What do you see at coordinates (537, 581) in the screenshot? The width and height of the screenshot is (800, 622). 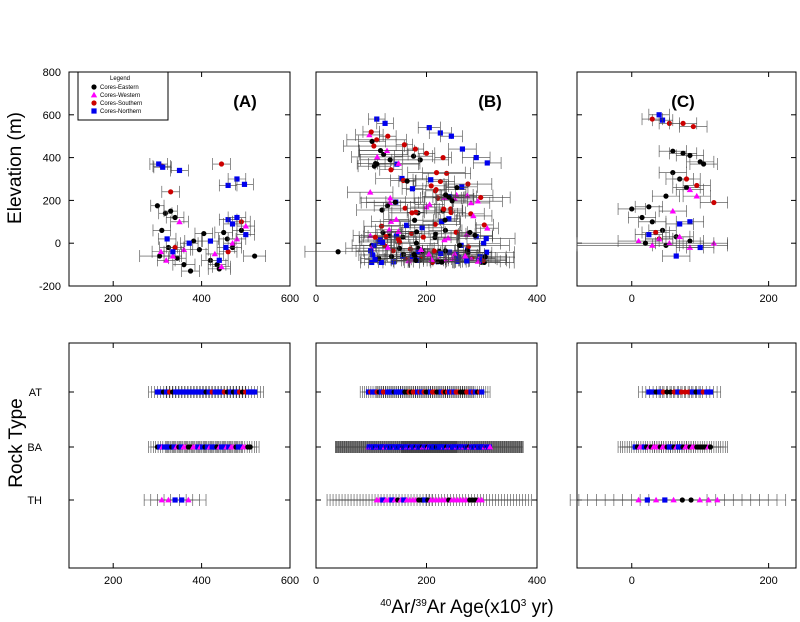 I see `panel-1-bottom-xtick-label-2: 400` at bounding box center [537, 581].